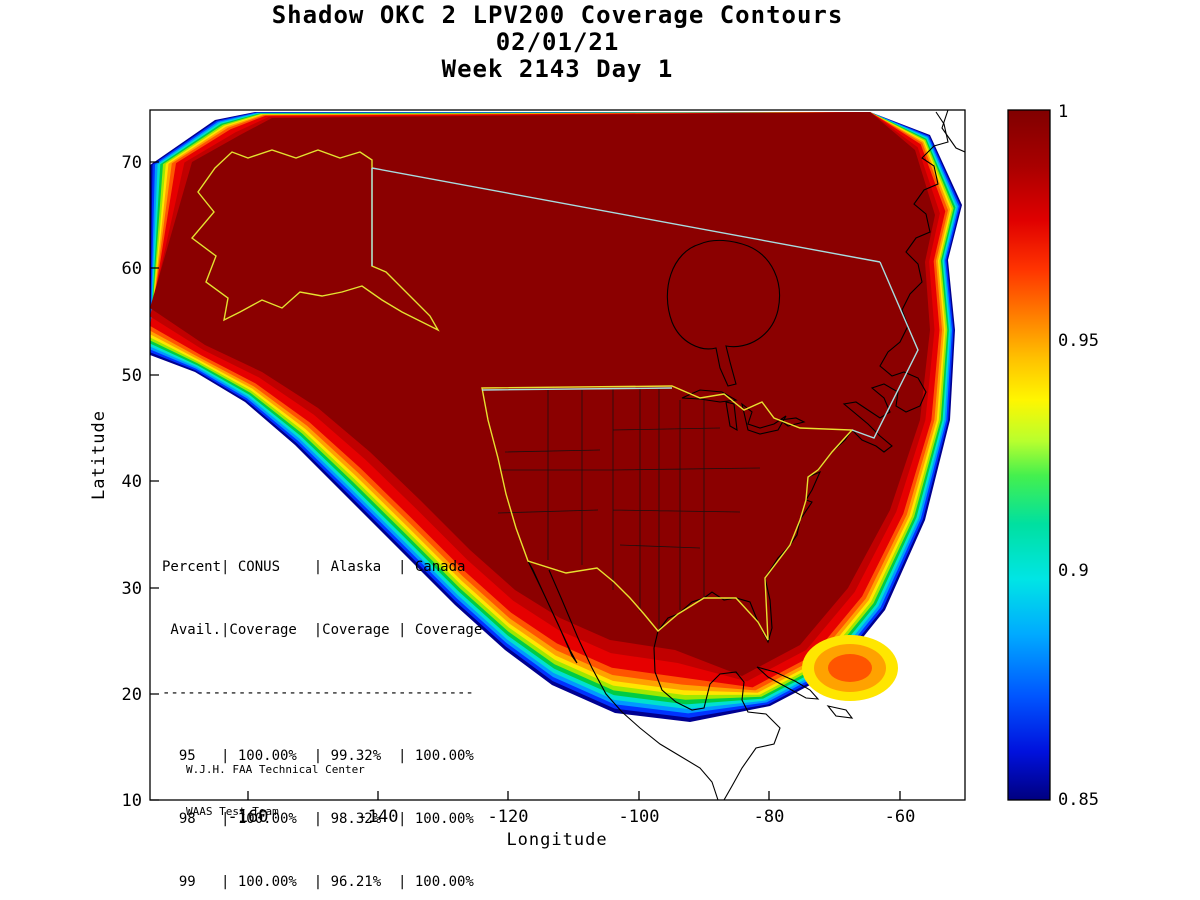 The width and height of the screenshot is (1200, 900). I want to click on colorbar-tick: 0.9, so click(1073, 571).